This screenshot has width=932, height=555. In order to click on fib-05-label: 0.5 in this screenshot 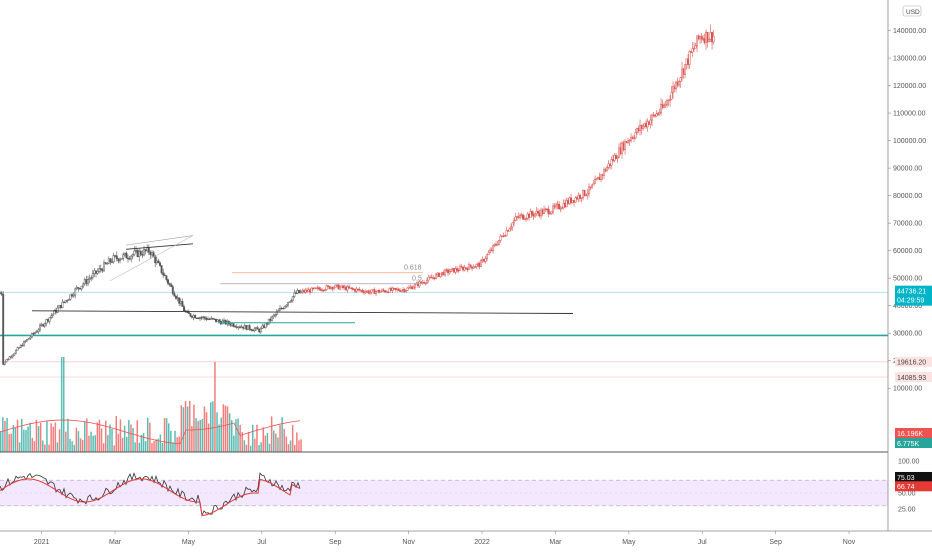, I will do `click(417, 279)`.